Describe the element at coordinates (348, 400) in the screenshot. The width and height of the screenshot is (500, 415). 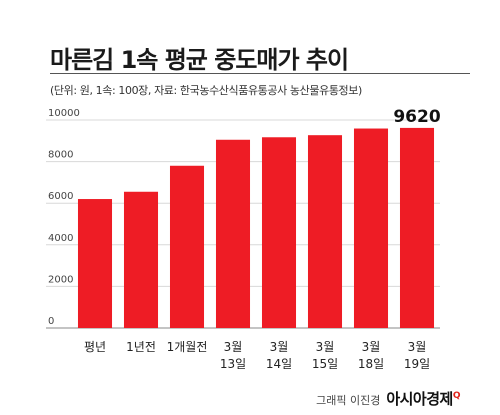
I see `graphic-credit: 그래픽 이진경` at that location.